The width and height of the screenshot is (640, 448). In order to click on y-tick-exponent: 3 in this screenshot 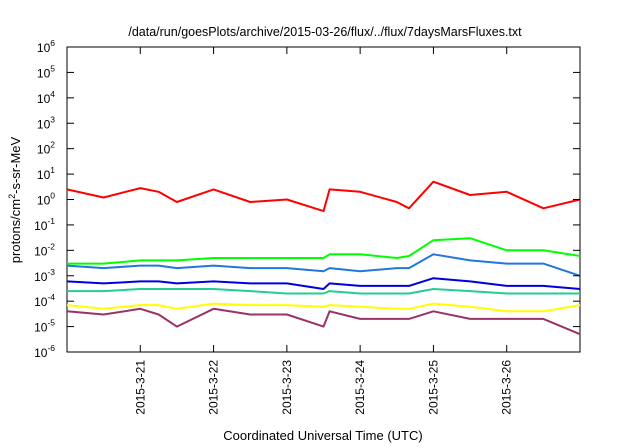, I will do `click(52, 119)`.